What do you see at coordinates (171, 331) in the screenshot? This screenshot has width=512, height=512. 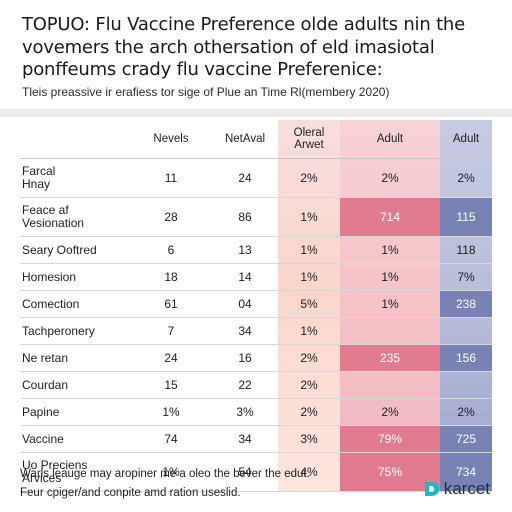 I see `table-cell: 7` at bounding box center [171, 331].